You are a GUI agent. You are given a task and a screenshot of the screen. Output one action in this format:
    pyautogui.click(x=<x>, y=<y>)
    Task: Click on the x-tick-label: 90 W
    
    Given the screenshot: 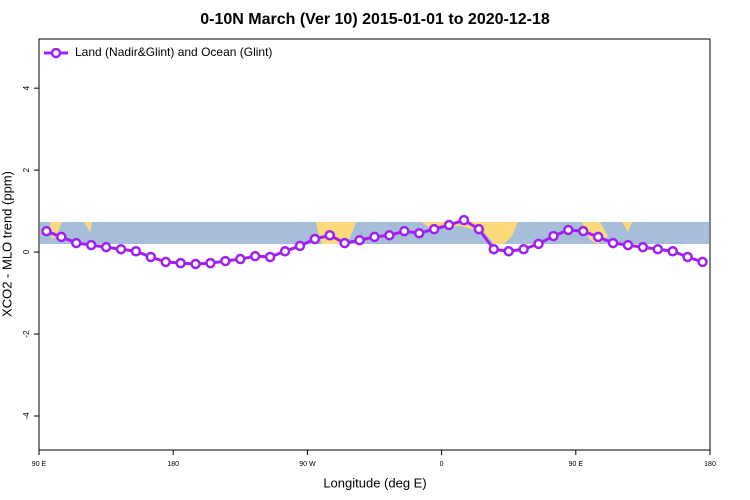 What is the action you would take?
    pyautogui.click(x=307, y=464)
    